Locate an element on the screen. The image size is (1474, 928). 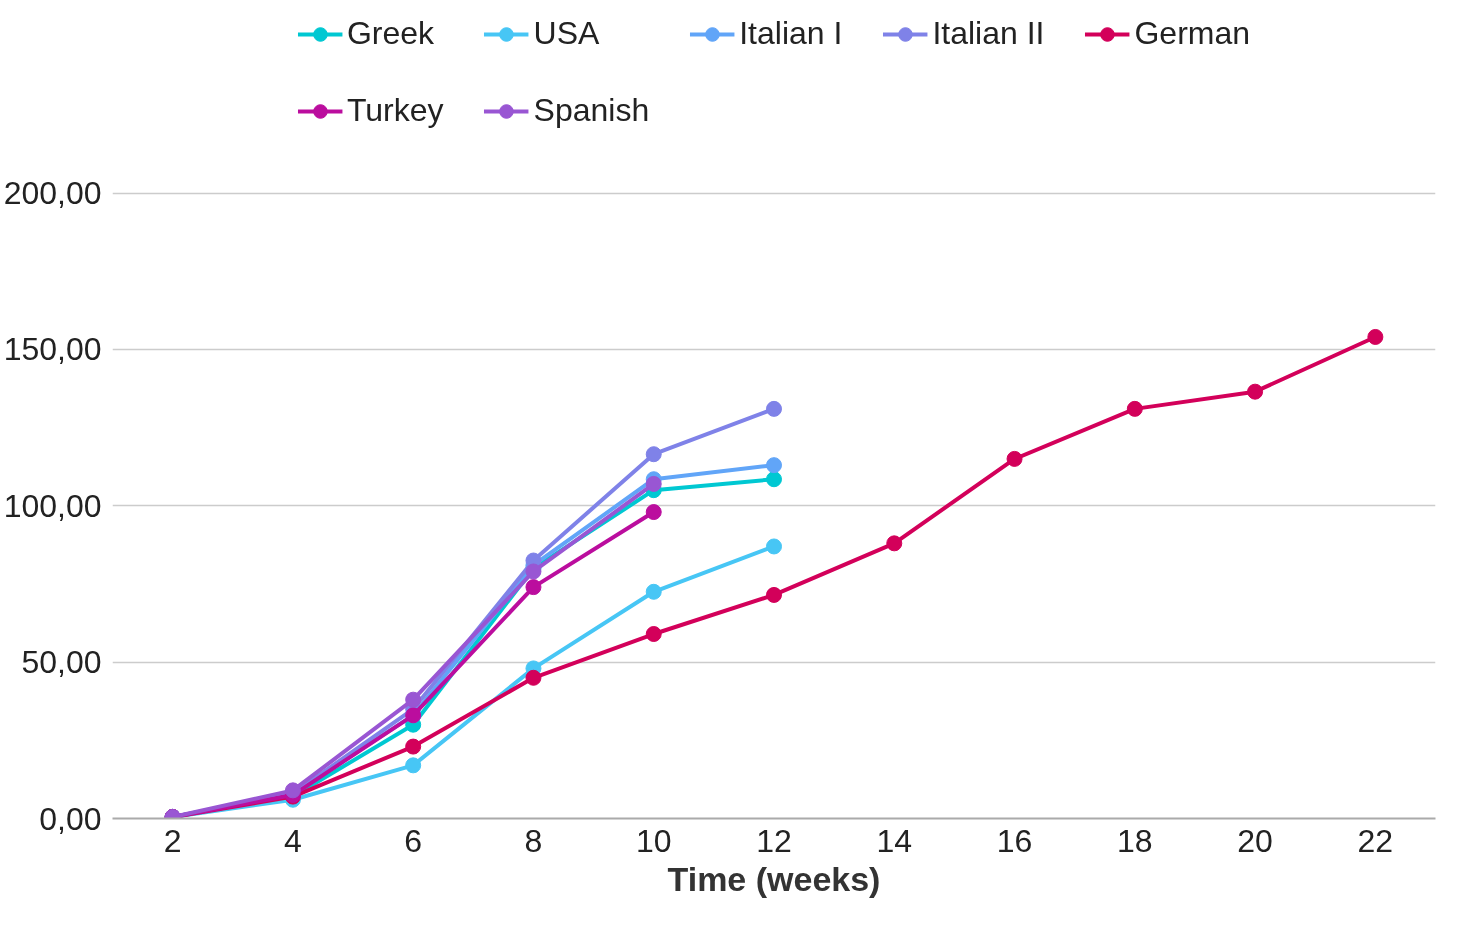
x-tick-label: 4 is located at coordinates (293, 840).